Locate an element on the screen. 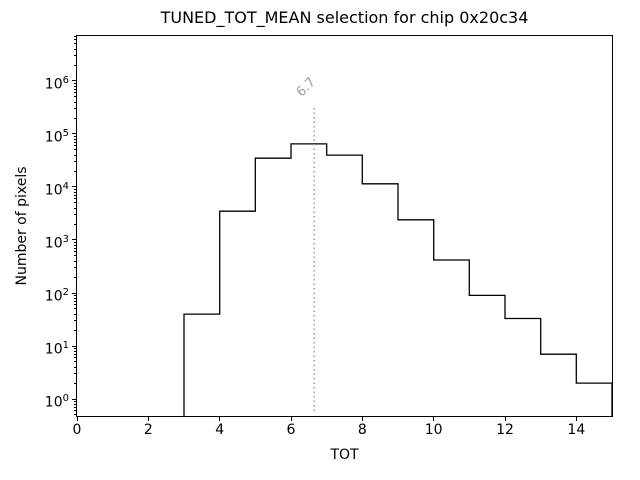  x-tick-label: 2 is located at coordinates (148, 430).